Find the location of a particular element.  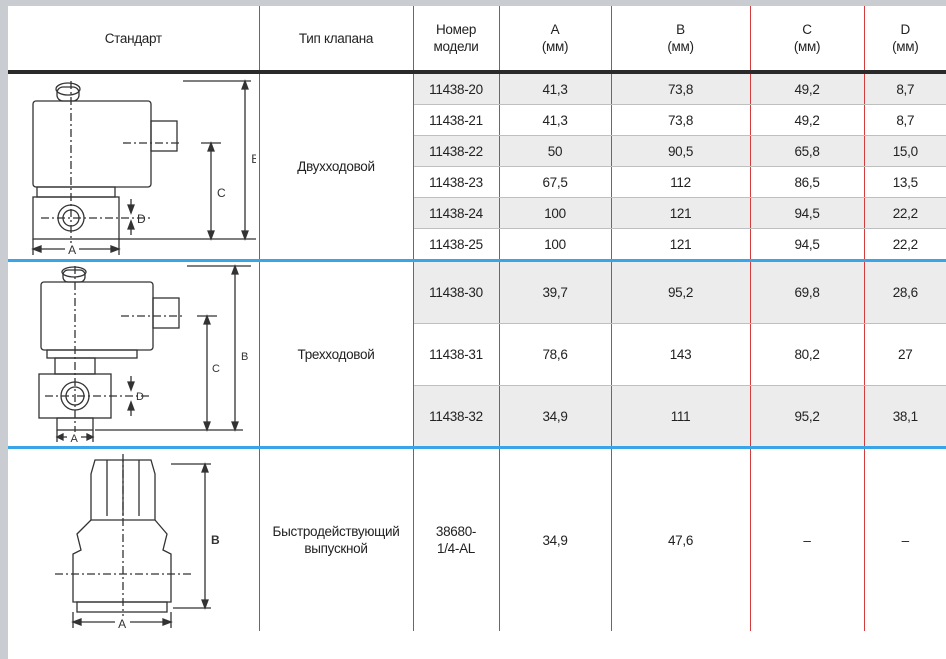

b-cell: 47,6 is located at coordinates (681, 539).